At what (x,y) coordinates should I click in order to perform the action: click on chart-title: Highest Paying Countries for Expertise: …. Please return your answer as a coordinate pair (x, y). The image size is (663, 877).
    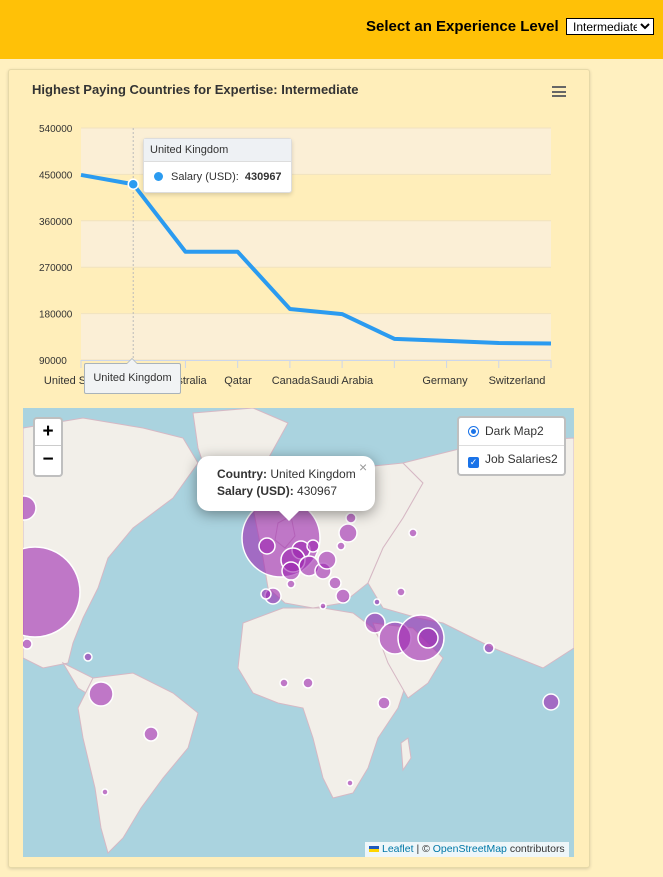
    Looking at the image, I should click on (195, 89).